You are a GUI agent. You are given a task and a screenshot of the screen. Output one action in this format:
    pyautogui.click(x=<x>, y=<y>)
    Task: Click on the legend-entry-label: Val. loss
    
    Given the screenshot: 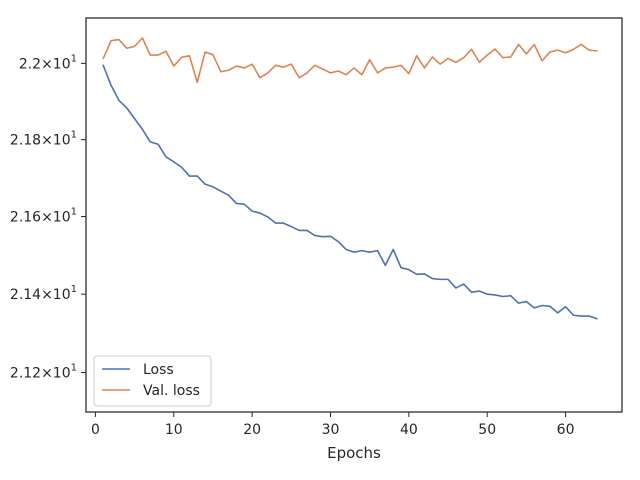 What is the action you would take?
    pyautogui.click(x=171, y=391)
    